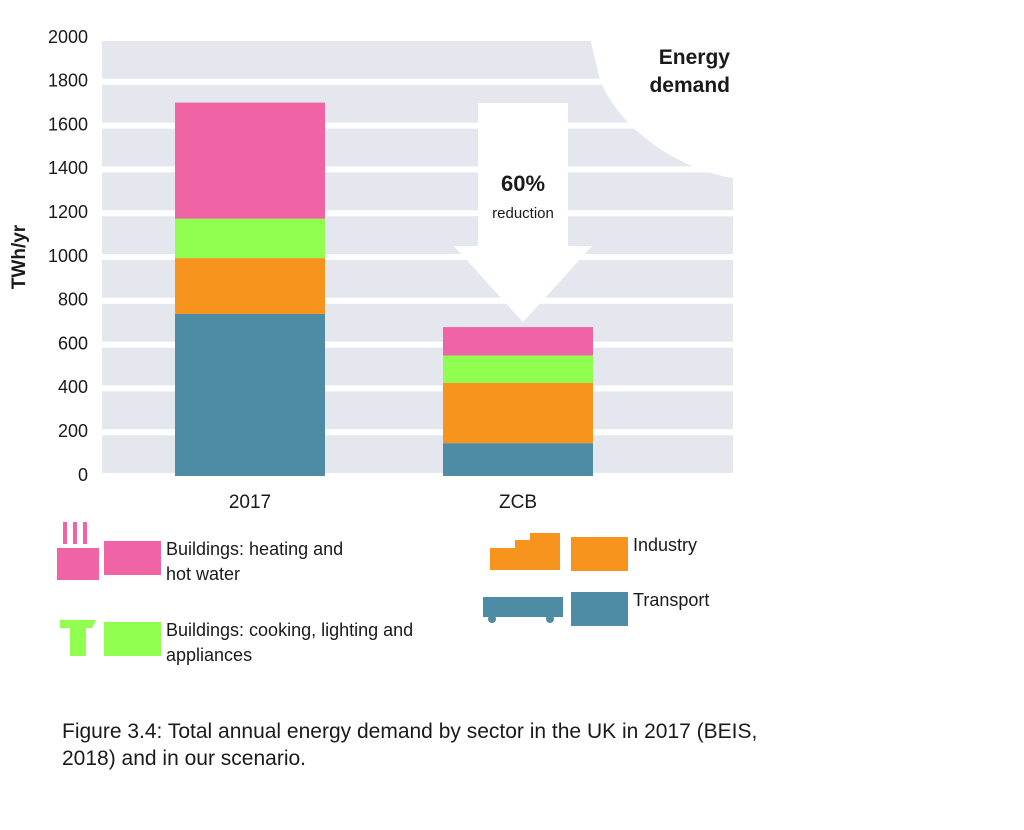 The width and height of the screenshot is (1024, 830). Describe the element at coordinates (73, 387) in the screenshot. I see `y-tick-label: 400` at that location.